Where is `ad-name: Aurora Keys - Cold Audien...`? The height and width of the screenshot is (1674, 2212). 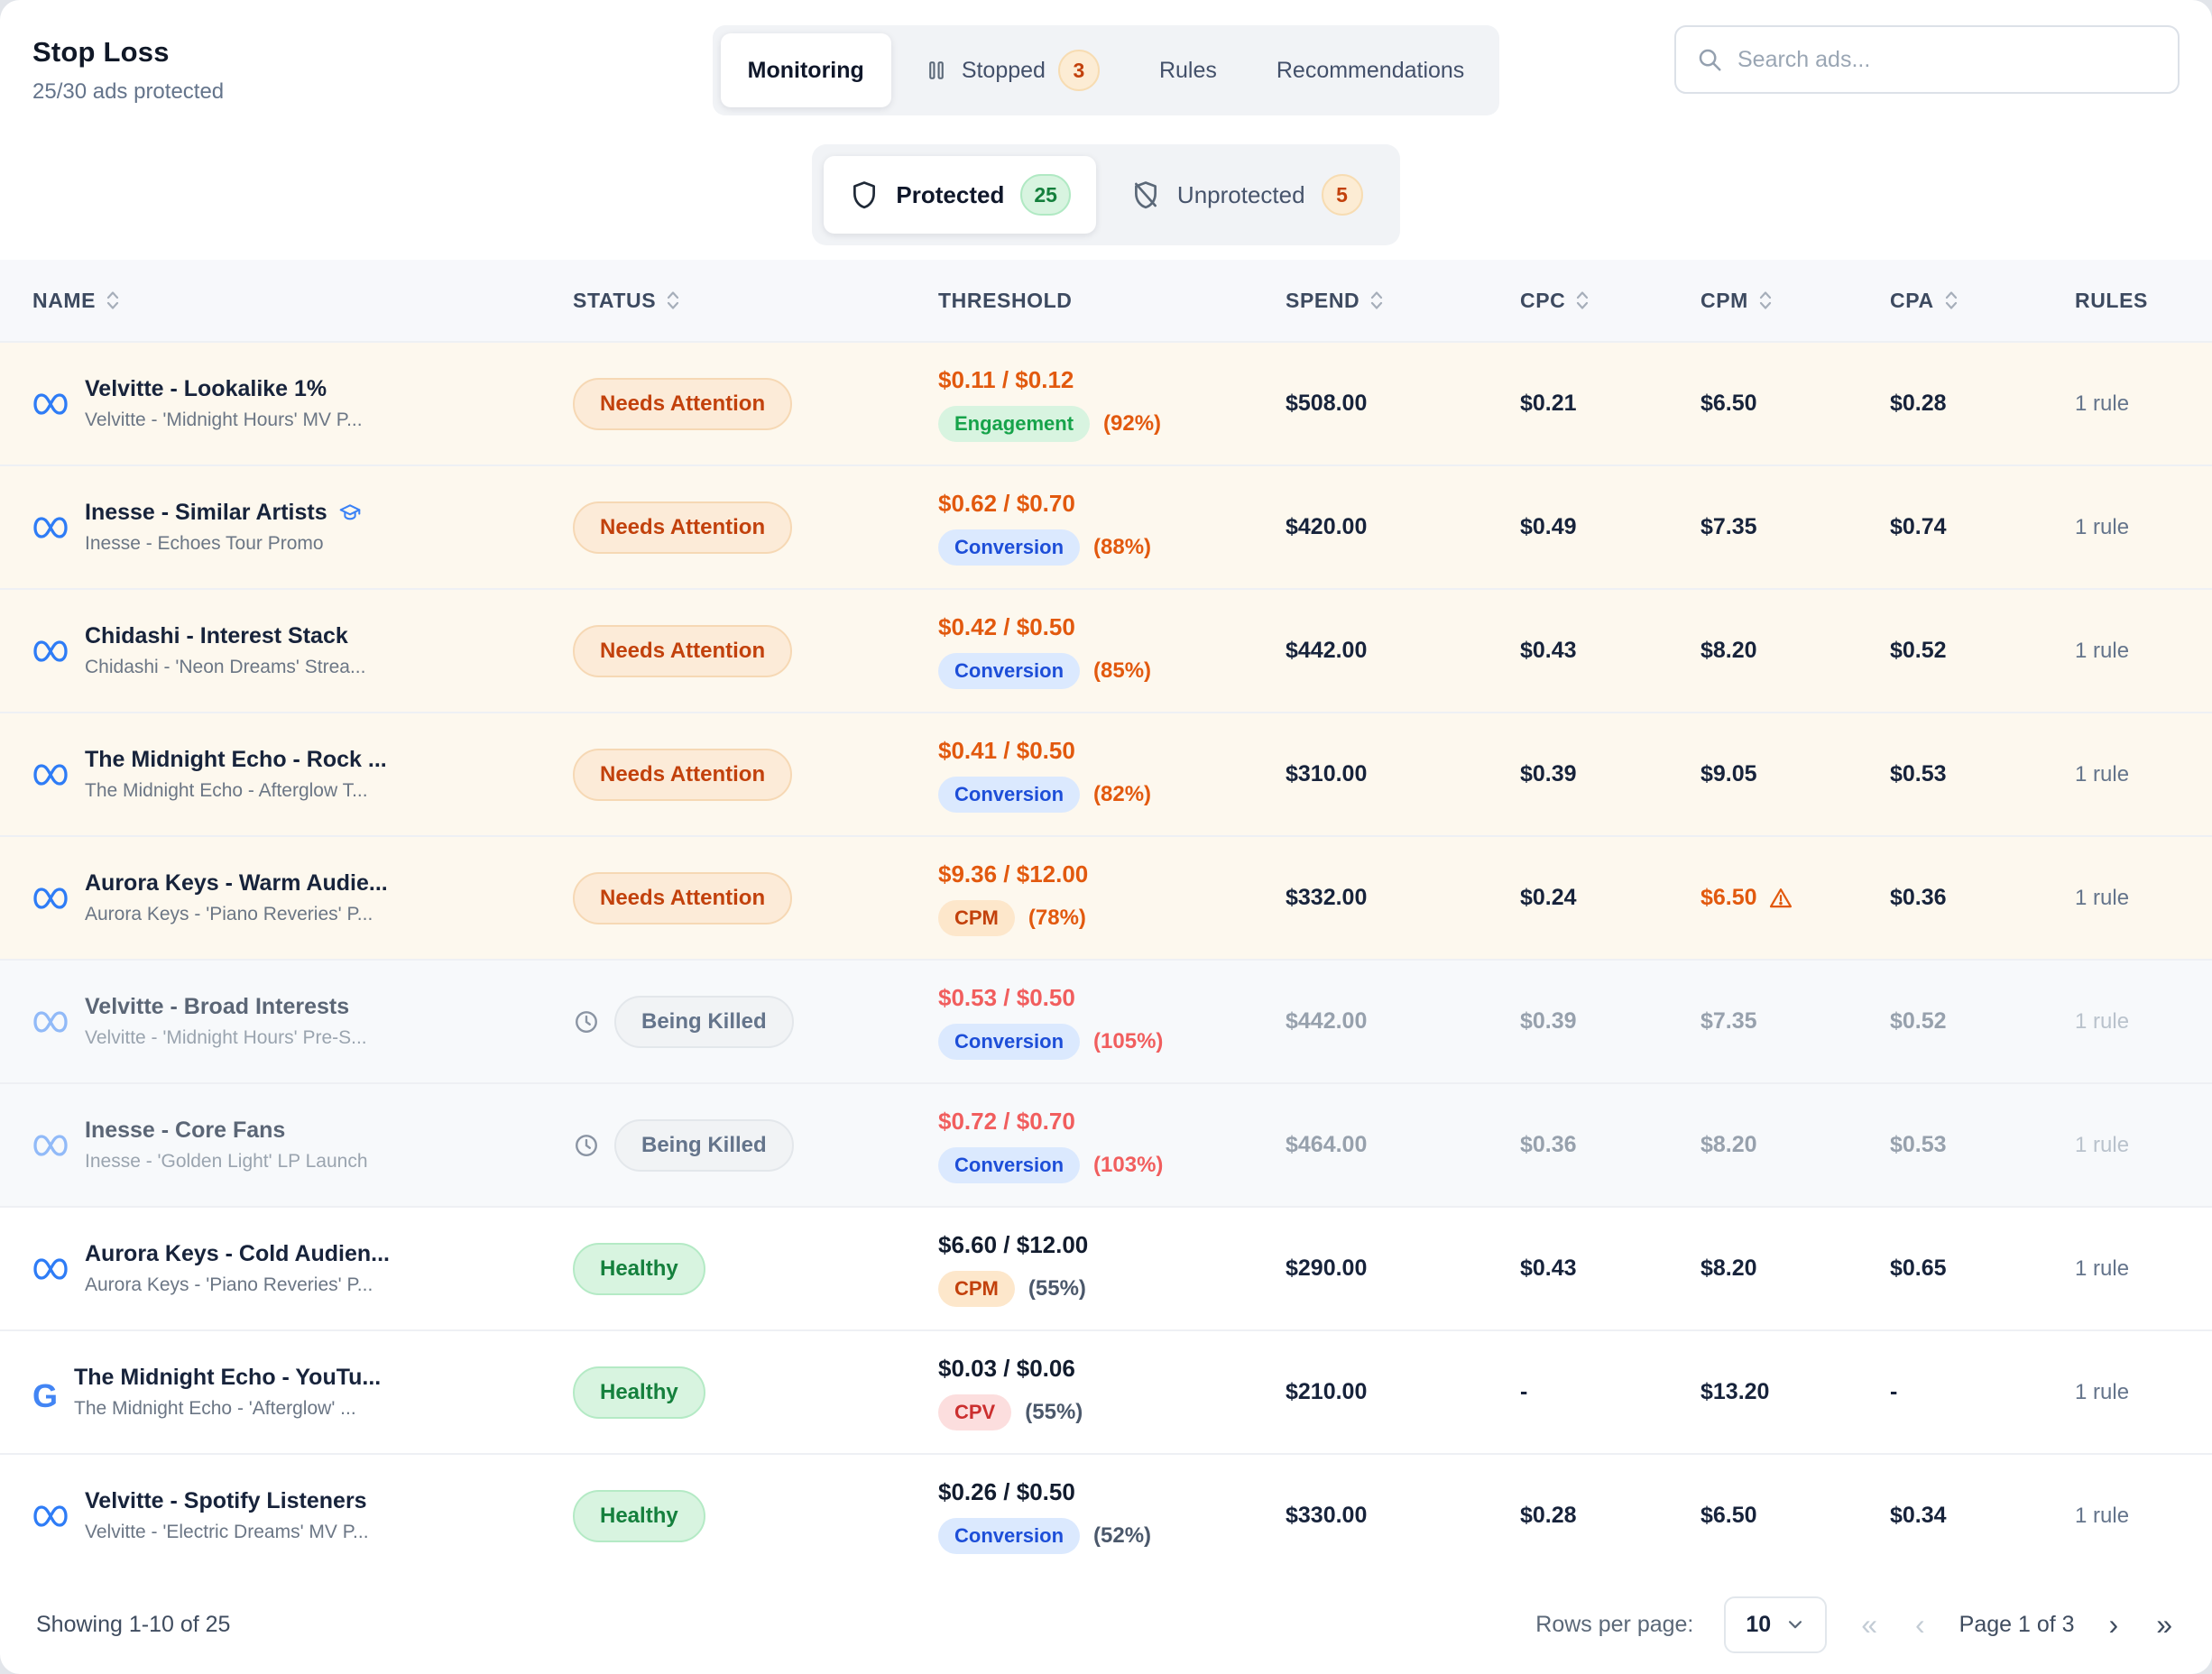
ad-name: Aurora Keys - Cold Audien... is located at coordinates (237, 1254).